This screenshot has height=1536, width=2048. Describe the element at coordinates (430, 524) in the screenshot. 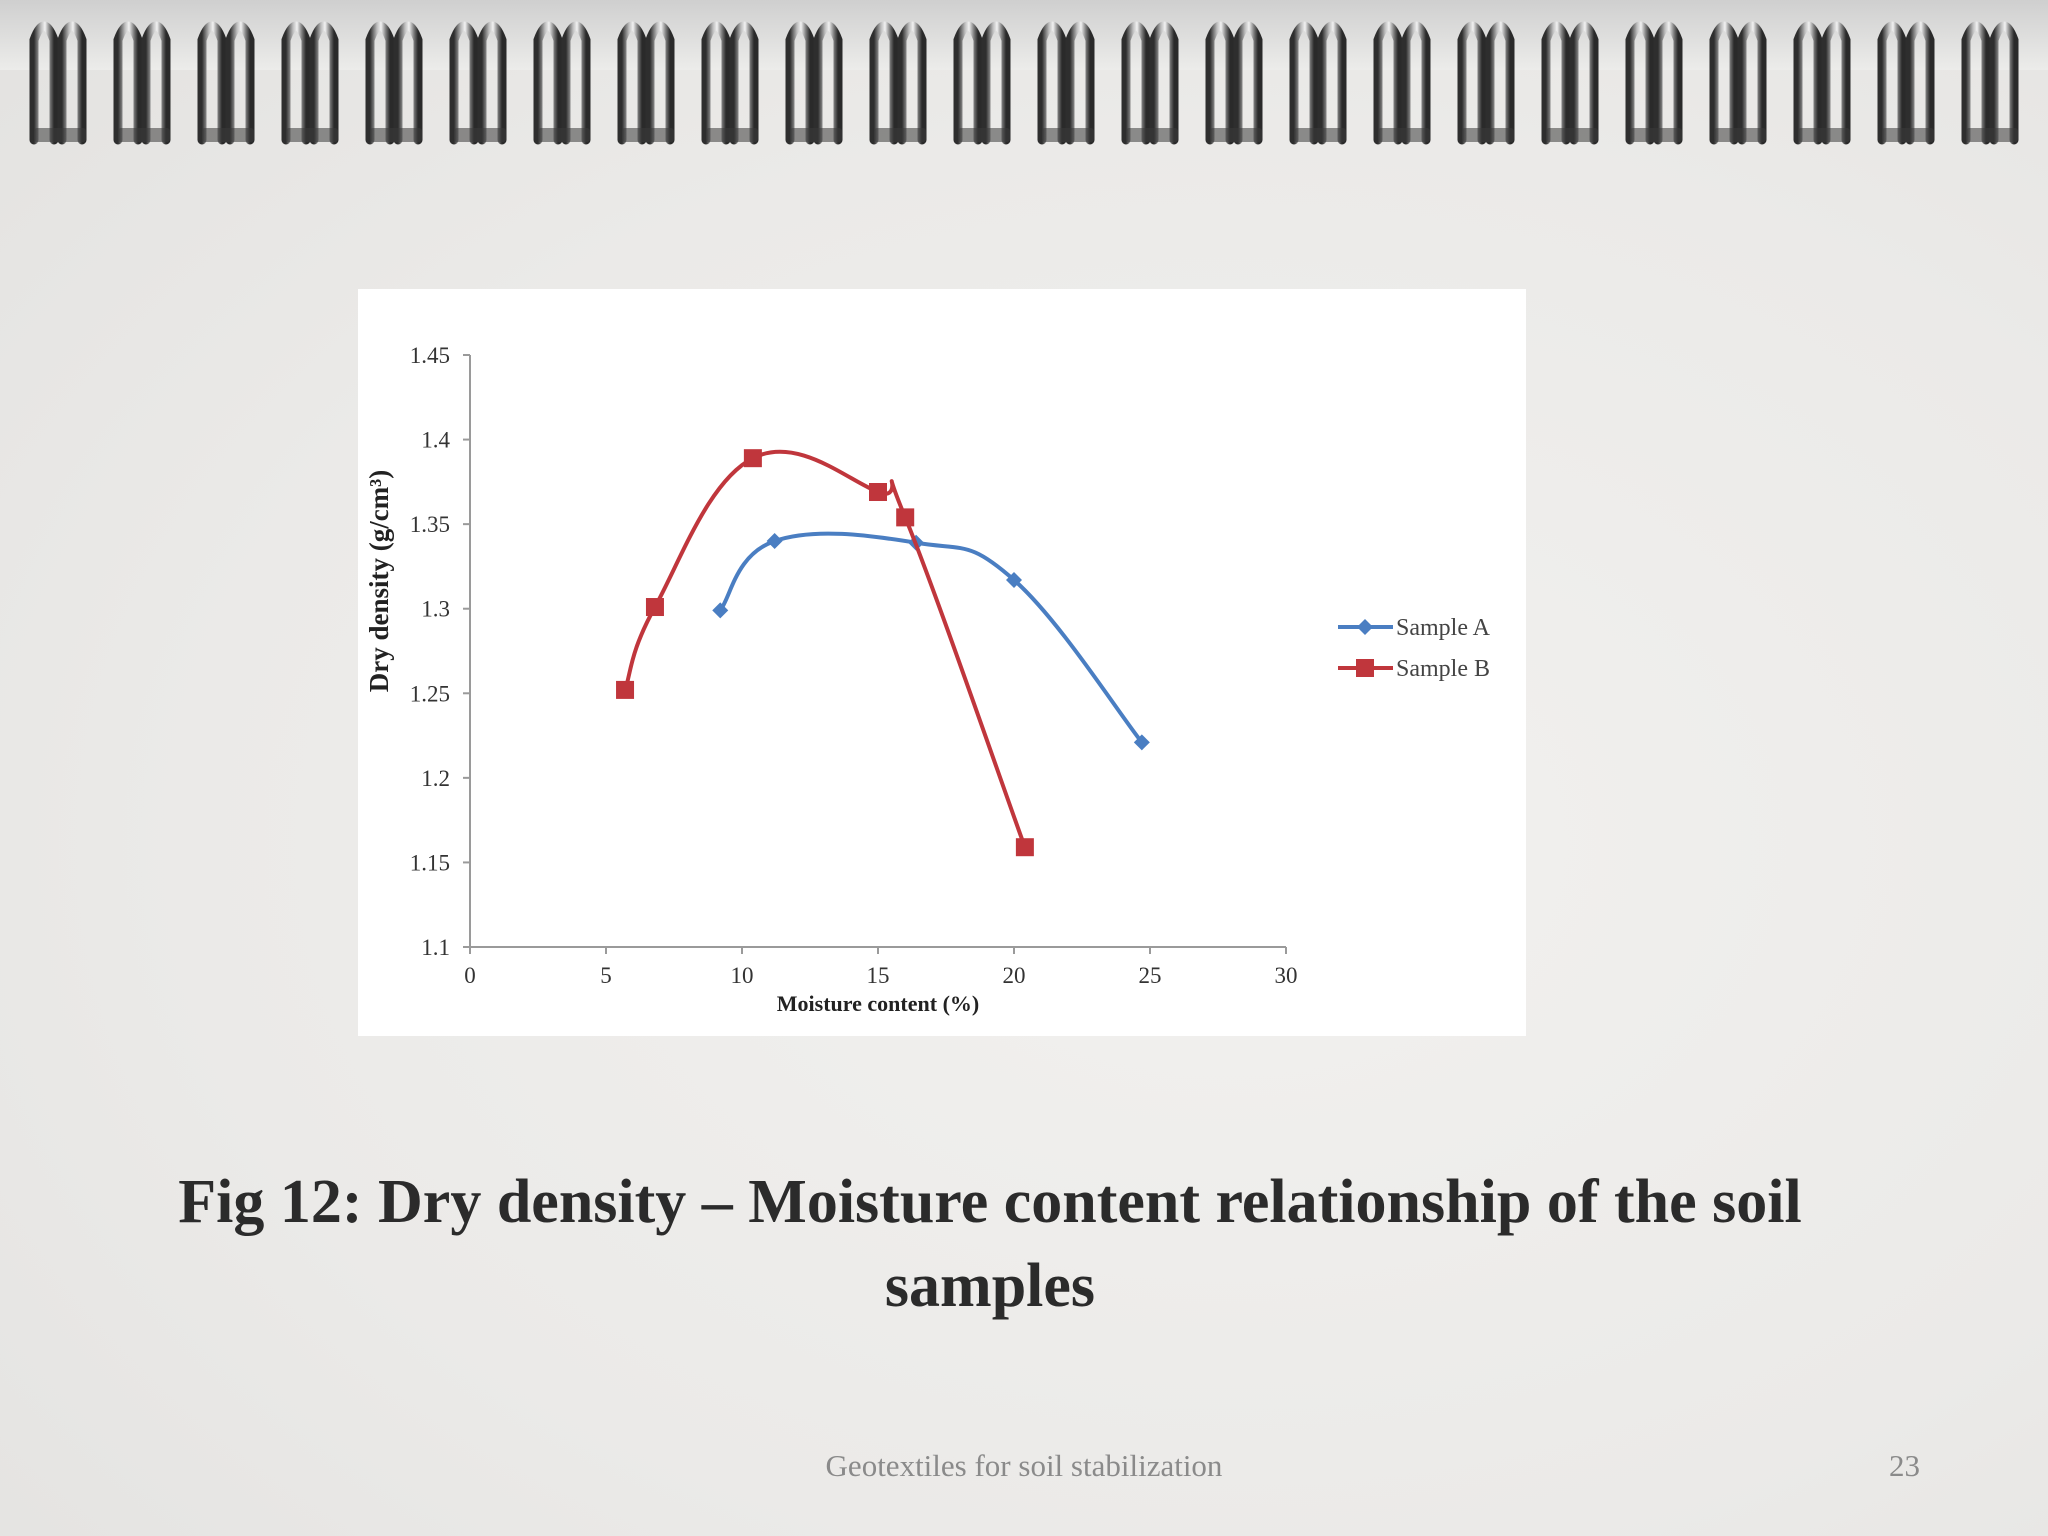

I see `y-tick-label: 1.35` at that location.